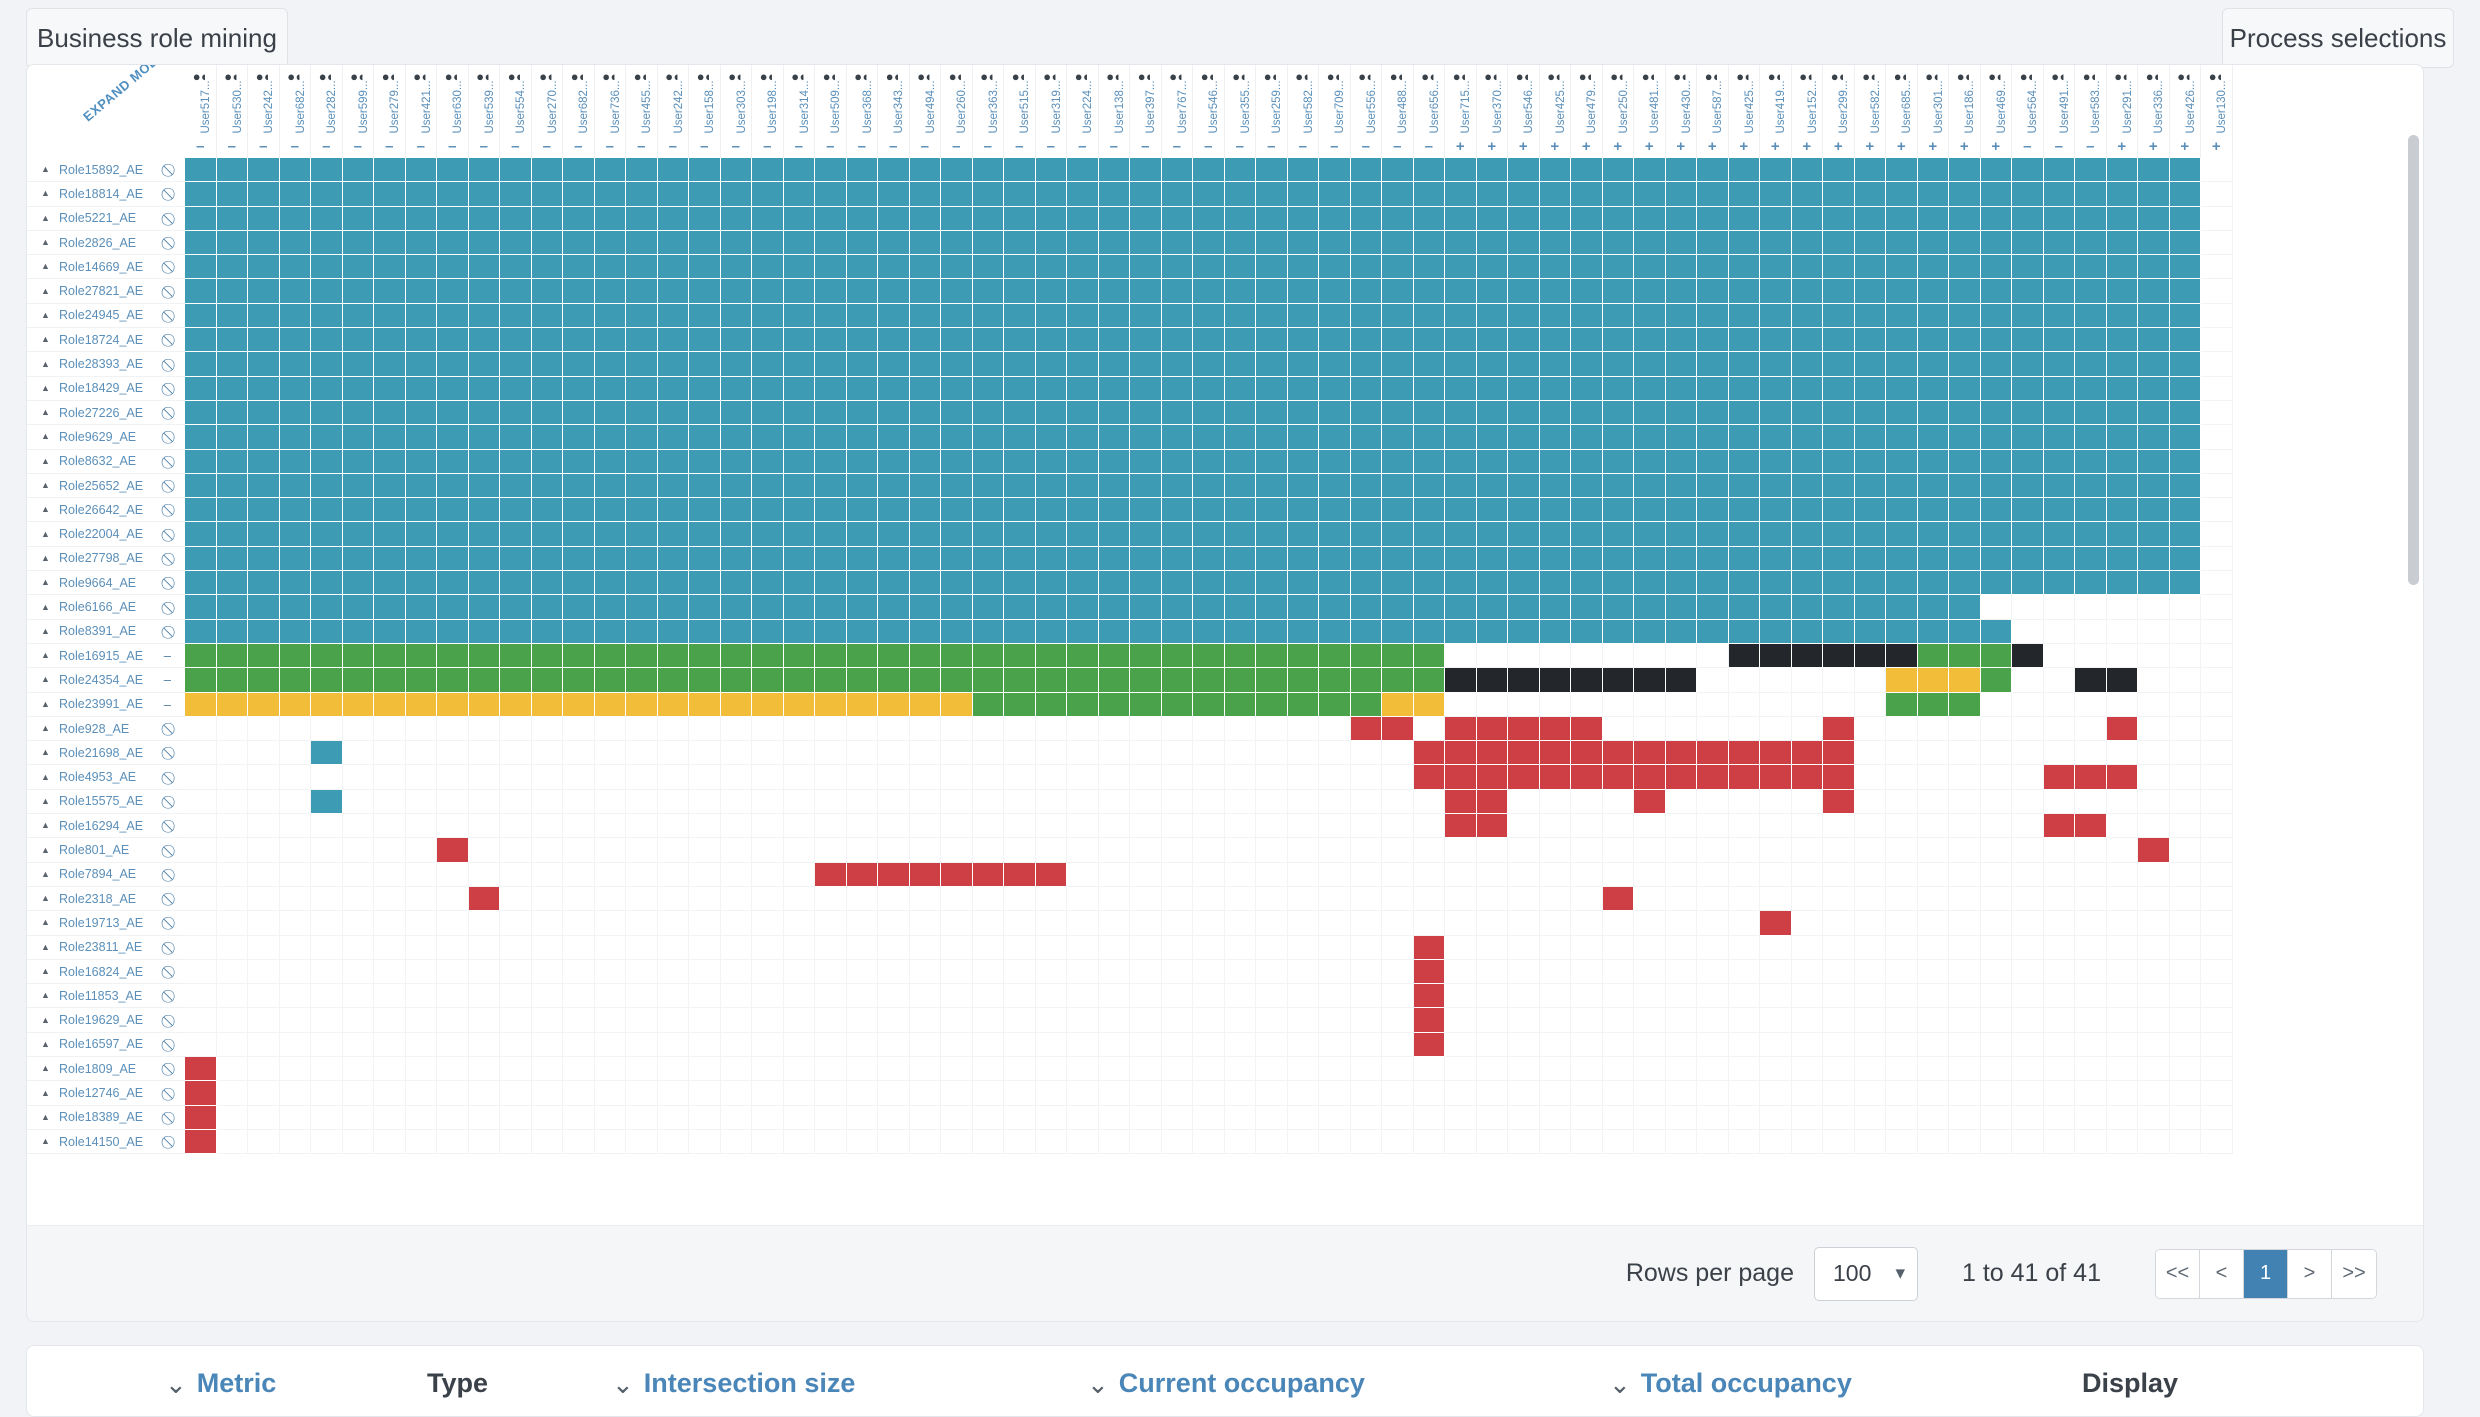  What do you see at coordinates (1775, 146) in the screenshot?
I see `plus-icon: +` at bounding box center [1775, 146].